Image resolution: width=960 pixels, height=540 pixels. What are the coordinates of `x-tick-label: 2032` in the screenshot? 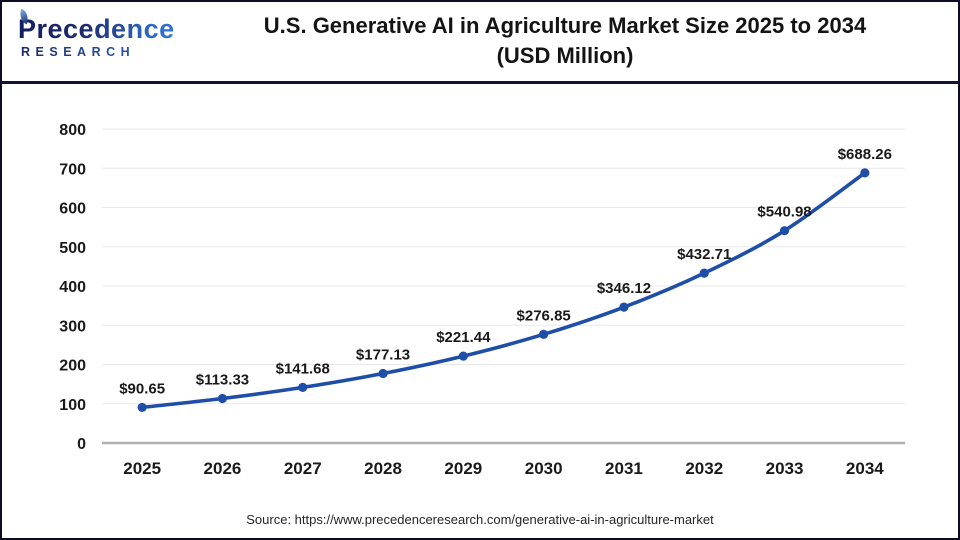 It's located at (704, 468).